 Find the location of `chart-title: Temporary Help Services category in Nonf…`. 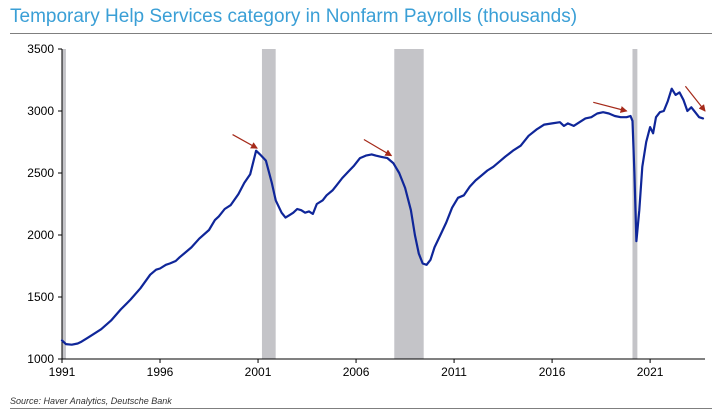

chart-title: Temporary Help Services category in Nonf… is located at coordinates (294, 16).